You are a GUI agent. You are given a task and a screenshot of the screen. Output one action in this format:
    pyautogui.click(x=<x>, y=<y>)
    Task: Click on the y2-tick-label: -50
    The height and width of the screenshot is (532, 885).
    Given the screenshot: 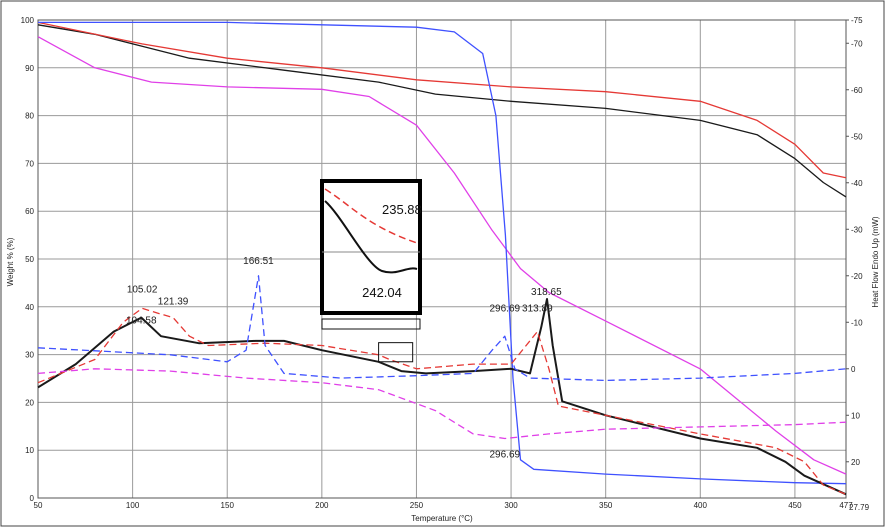 What is the action you would take?
    pyautogui.click(x=857, y=136)
    